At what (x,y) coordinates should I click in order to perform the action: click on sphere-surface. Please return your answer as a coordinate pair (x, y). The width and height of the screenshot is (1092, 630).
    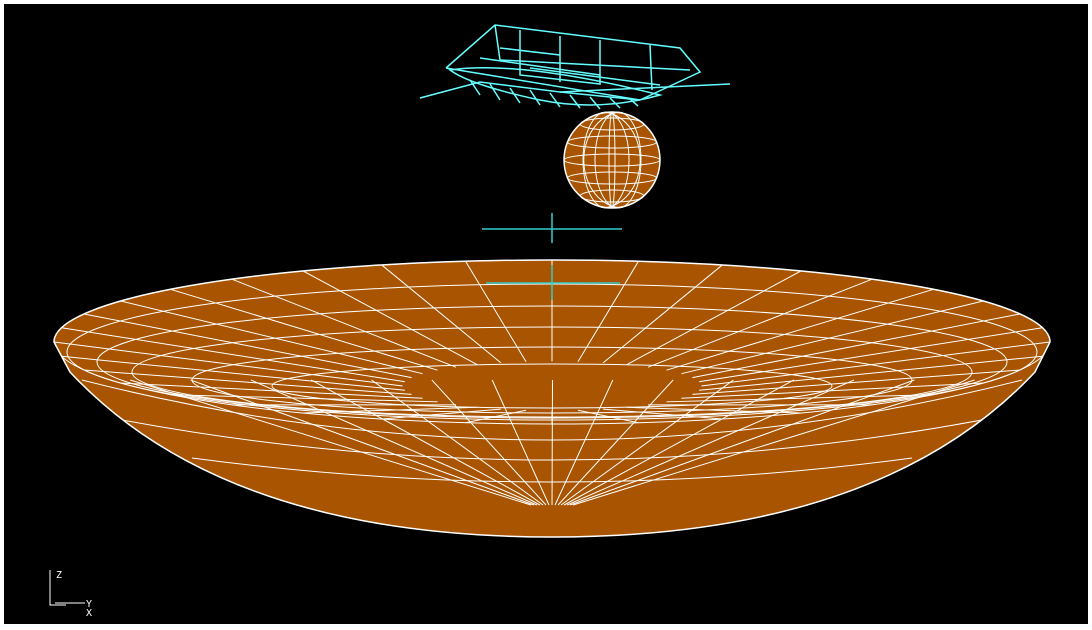
    Looking at the image, I should click on (612, 160).